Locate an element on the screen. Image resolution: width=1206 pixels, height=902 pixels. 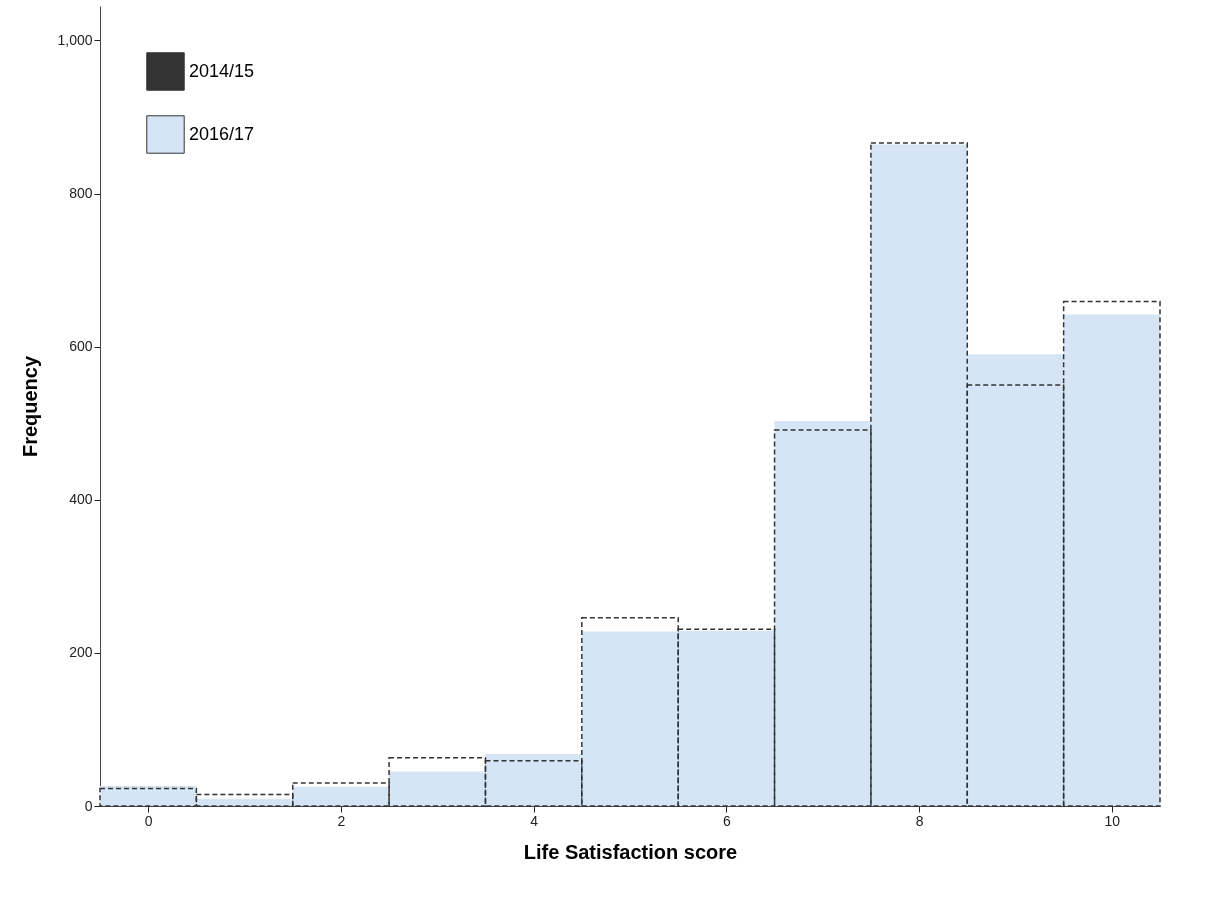
y-tick-label: 600 is located at coordinates (81, 346).